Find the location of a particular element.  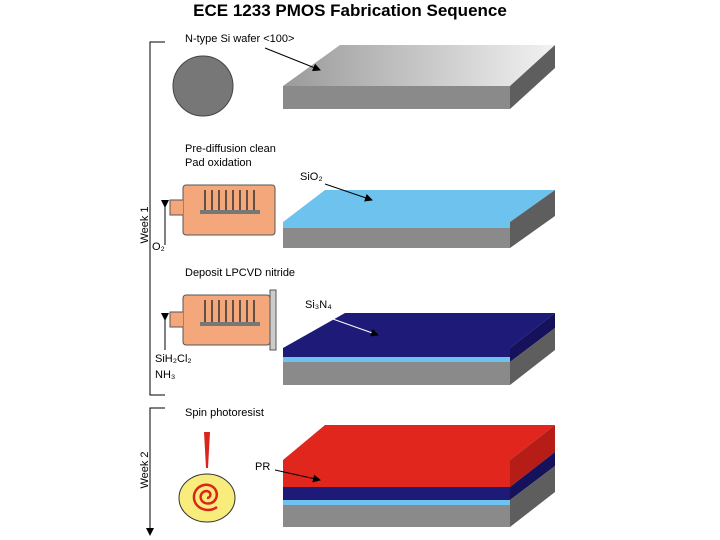

step-label: Pad oxidation is located at coordinates (218, 163).